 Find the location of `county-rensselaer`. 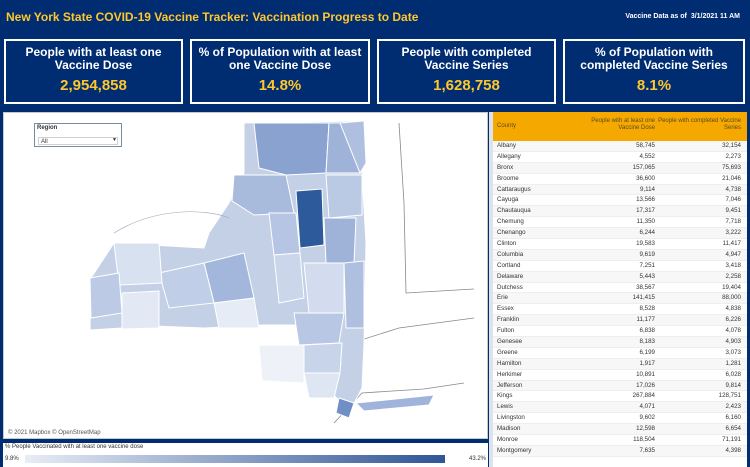

county-rensselaer is located at coordinates (354, 294).